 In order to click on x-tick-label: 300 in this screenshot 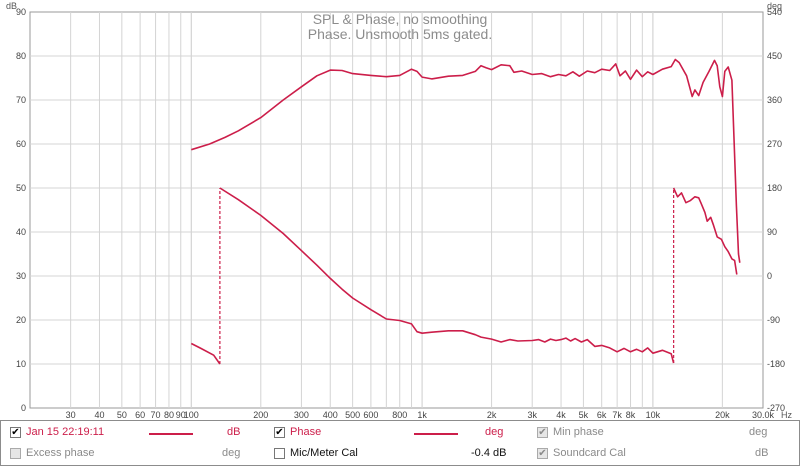, I will do `click(301, 415)`.